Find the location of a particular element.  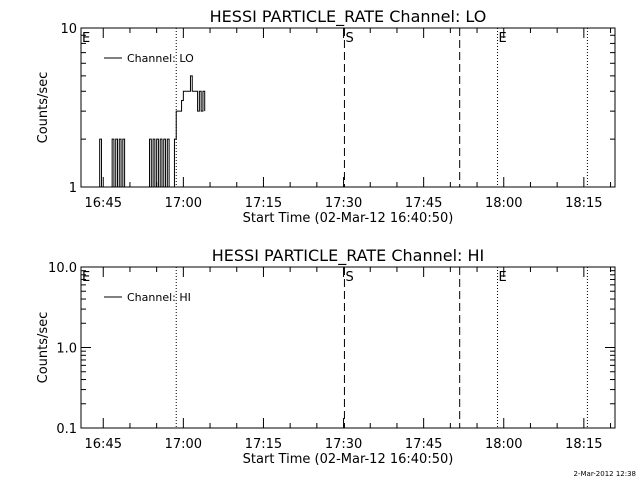

y-tick-label-10-0: 10.0 is located at coordinates (62, 268).